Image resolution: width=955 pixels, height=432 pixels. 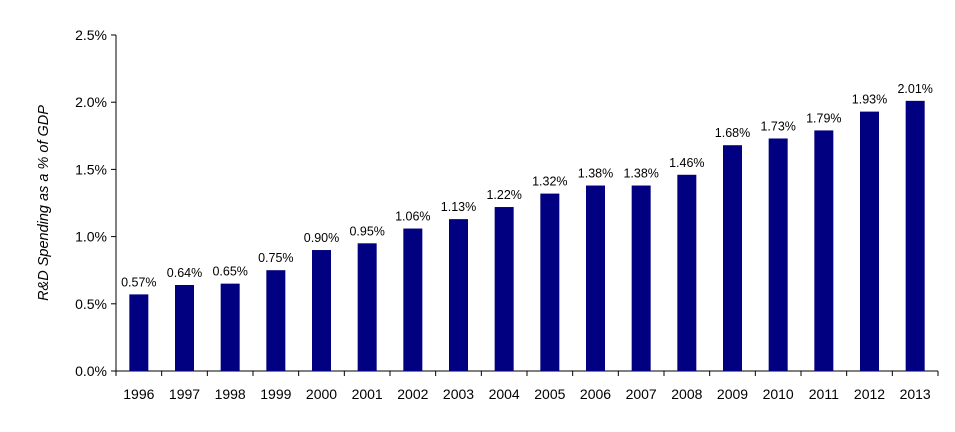 What do you see at coordinates (595, 394) in the screenshot?
I see `x-tick-label: 2006` at bounding box center [595, 394].